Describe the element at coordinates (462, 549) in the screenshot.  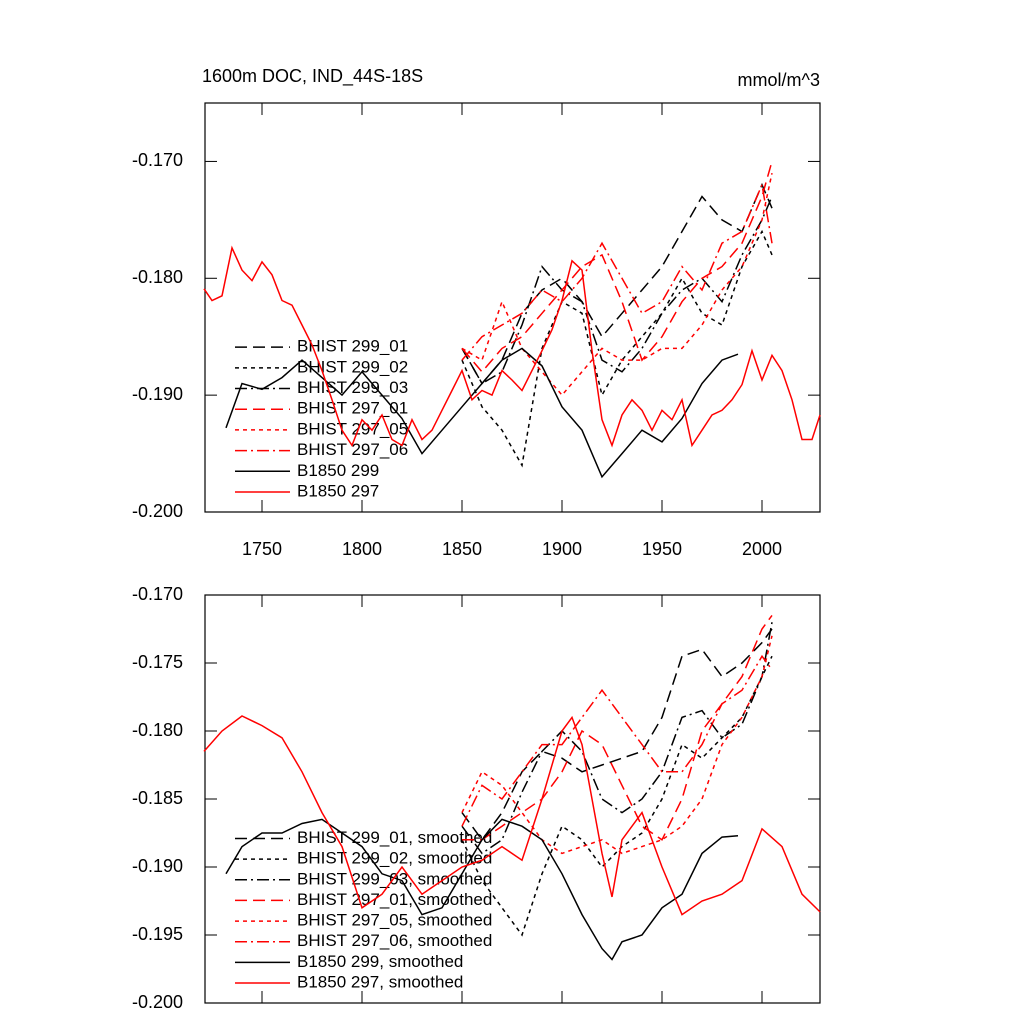
I see `x-tick-label: 1850` at that location.